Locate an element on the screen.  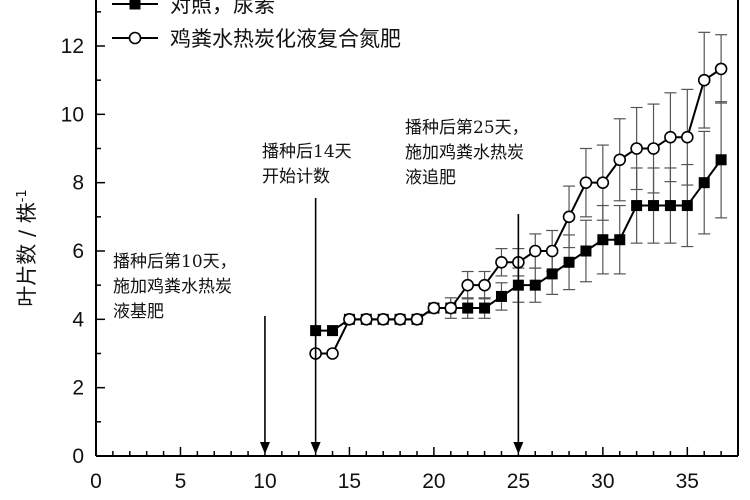
y-tick-label: 10 is located at coordinates (72, 114).